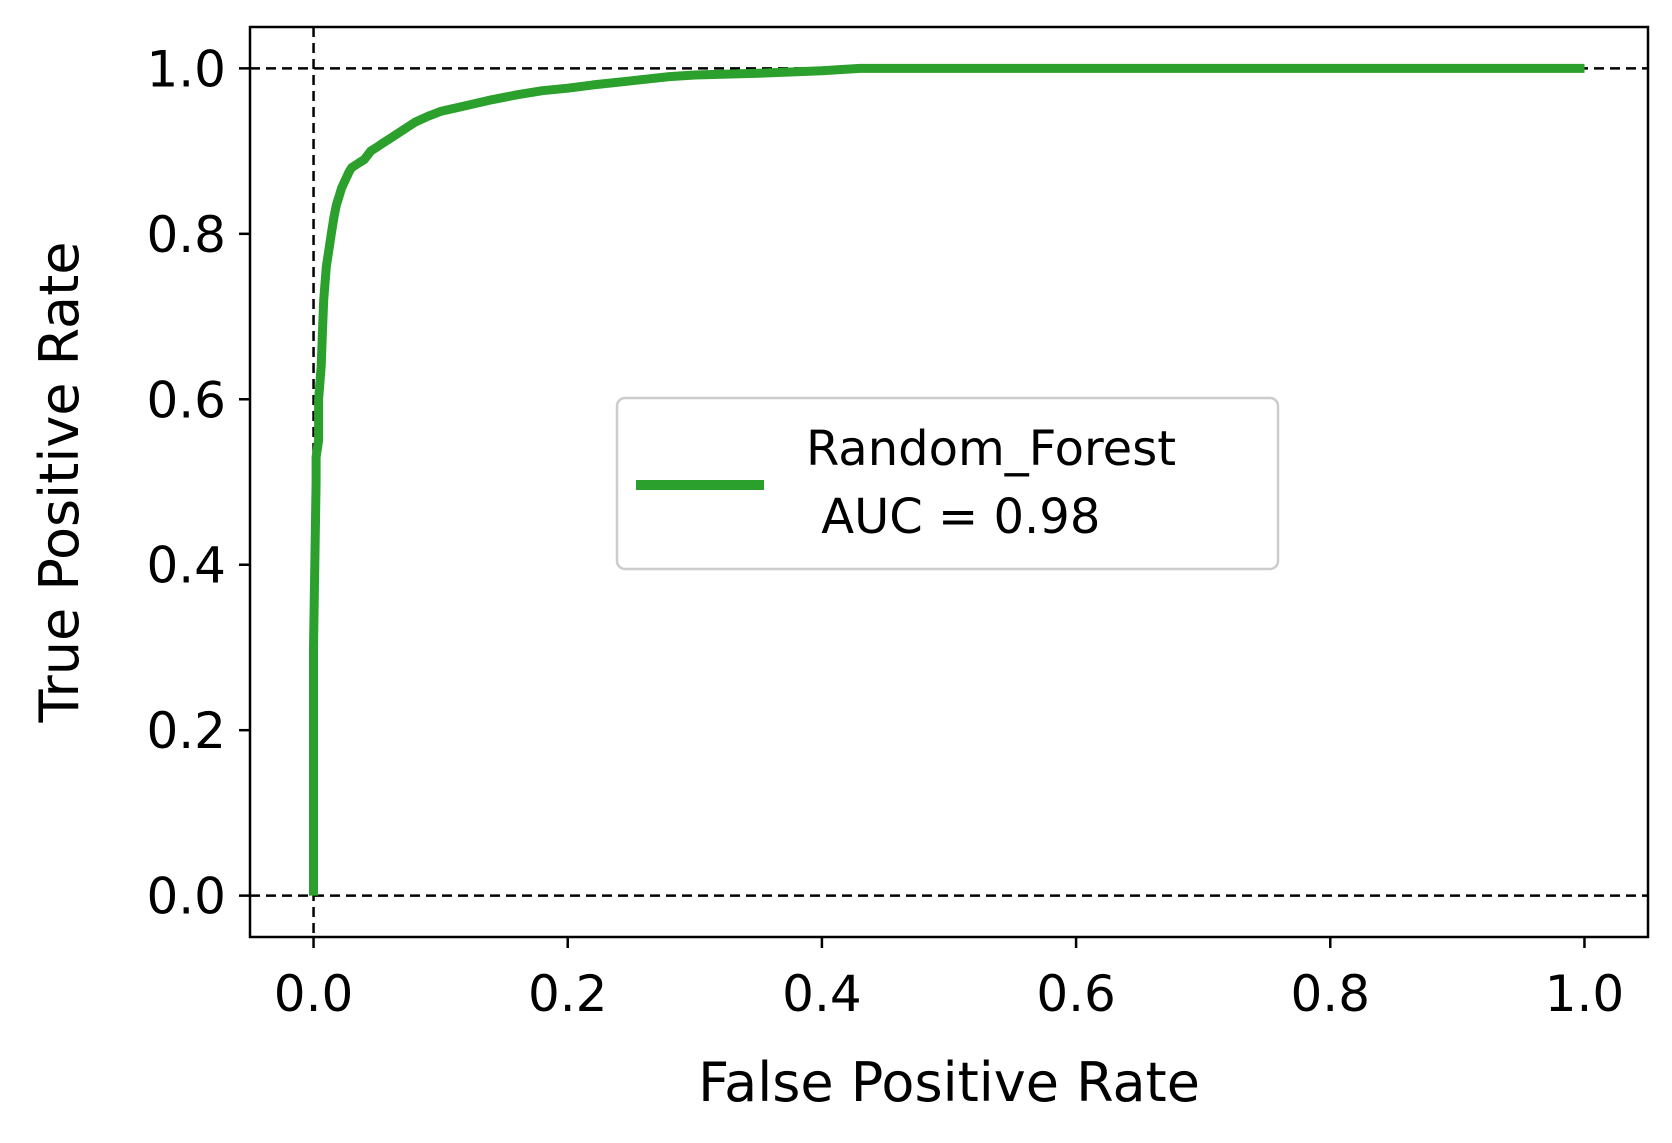  I want to click on legend: Random_Forest AUC = 0.98, so click(947, 483).